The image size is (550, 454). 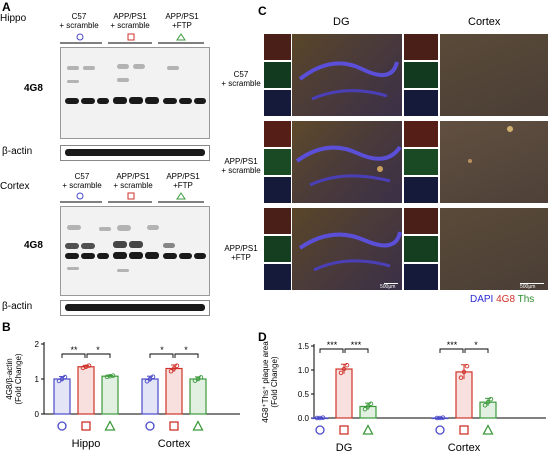 I want to click on panel-label-d: D, so click(x=262, y=337).